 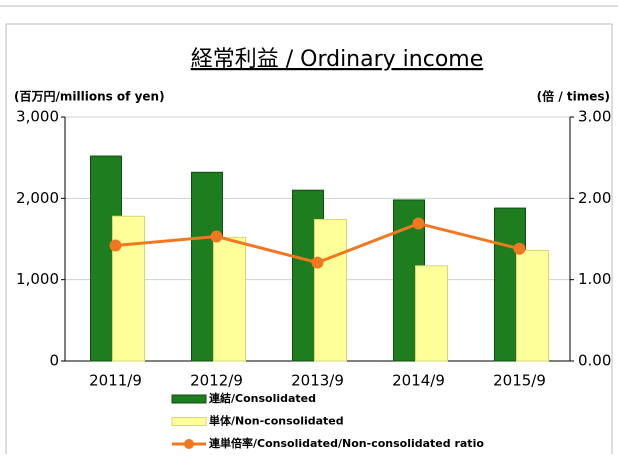 What do you see at coordinates (594, 279) in the screenshot?
I see `y2-tick-label: 1.00` at bounding box center [594, 279].